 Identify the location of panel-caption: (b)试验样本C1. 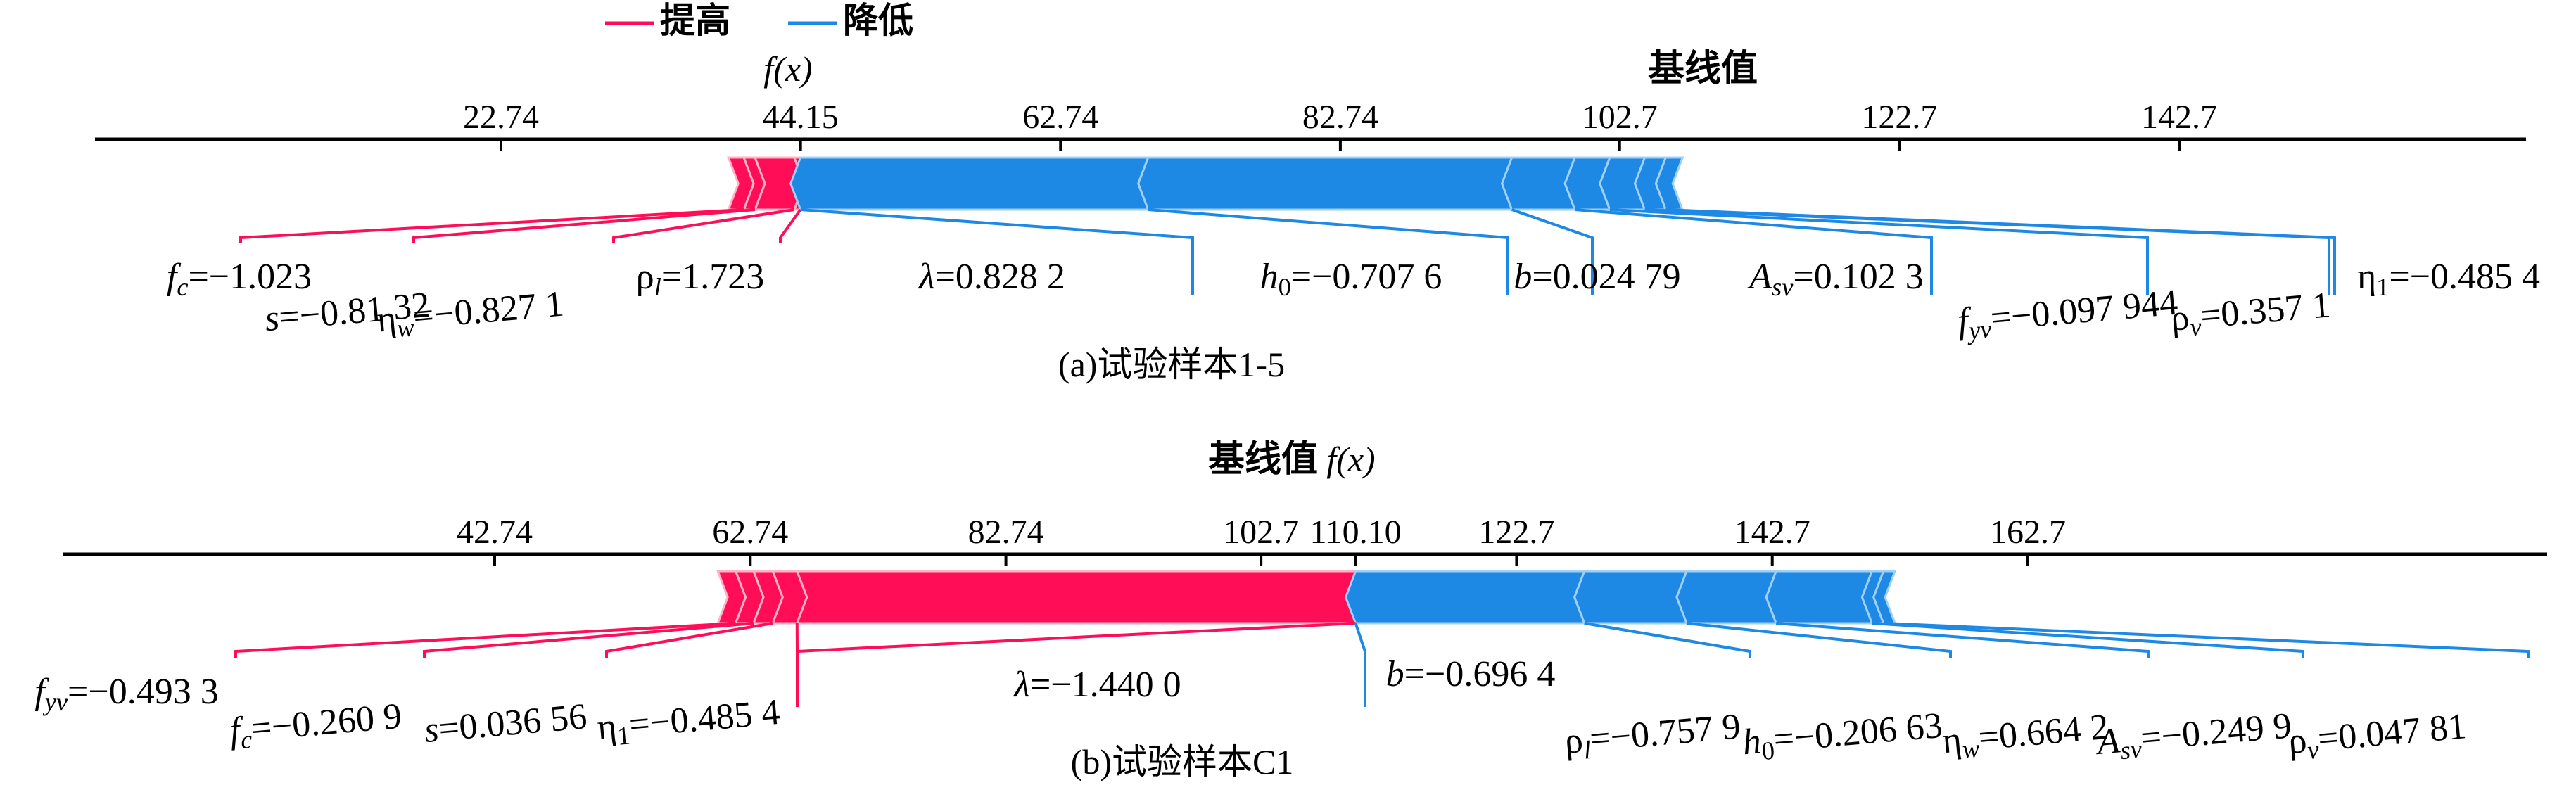
(1182, 761).